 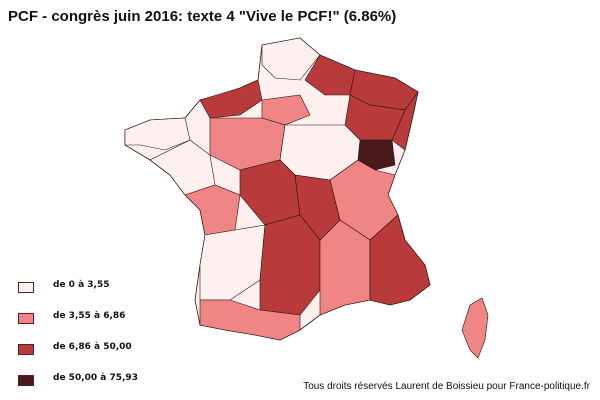 What do you see at coordinates (400, 260) in the screenshot?
I see `region-paca` at bounding box center [400, 260].